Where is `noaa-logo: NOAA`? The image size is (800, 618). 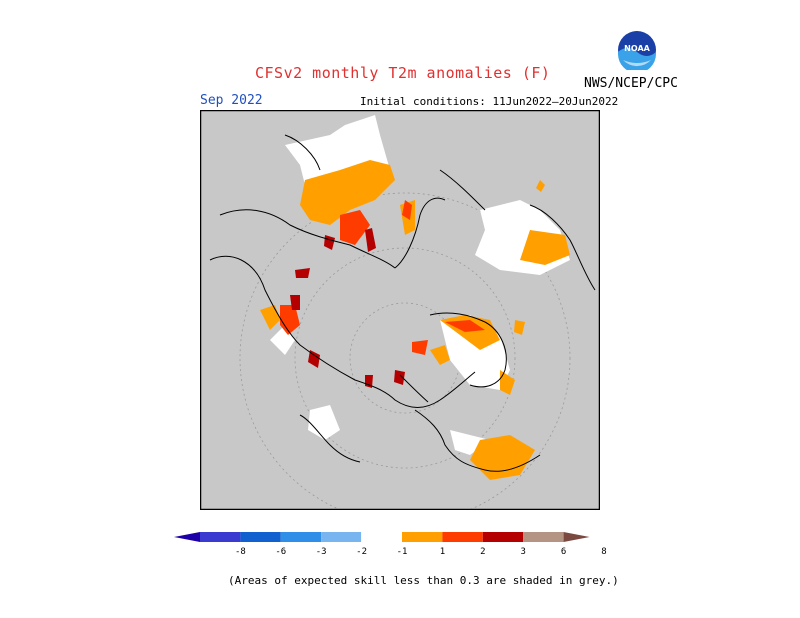 noaa-logo: NOAA is located at coordinates (637, 50).